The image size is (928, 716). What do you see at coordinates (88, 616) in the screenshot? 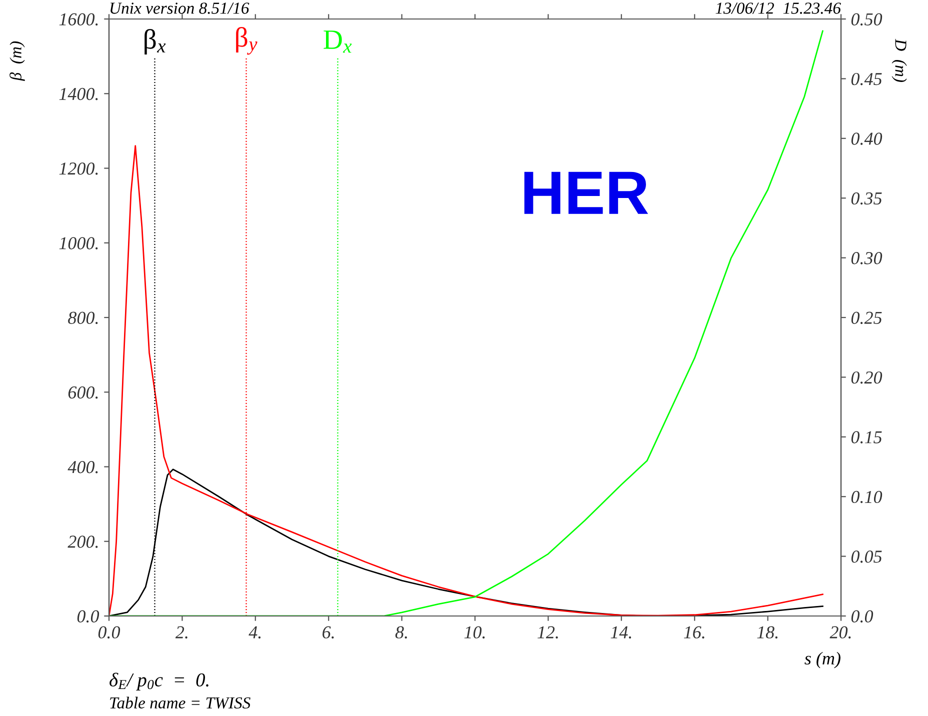
I see `y-tick-label: 0.0` at bounding box center [88, 616].